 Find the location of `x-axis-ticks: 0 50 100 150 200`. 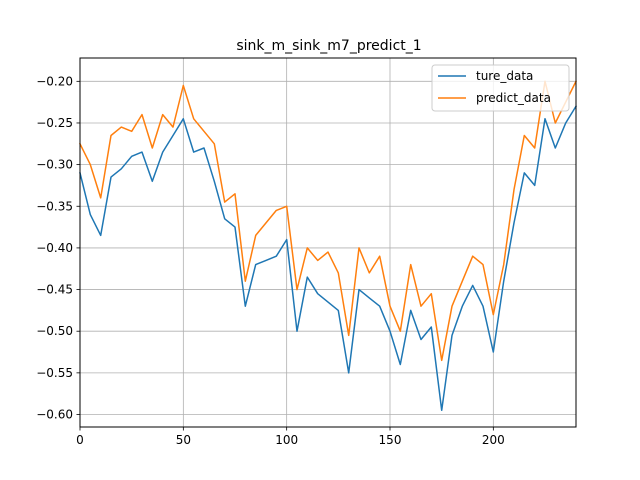

x-axis-ticks: 0 50 100 150 200 is located at coordinates (290, 437).